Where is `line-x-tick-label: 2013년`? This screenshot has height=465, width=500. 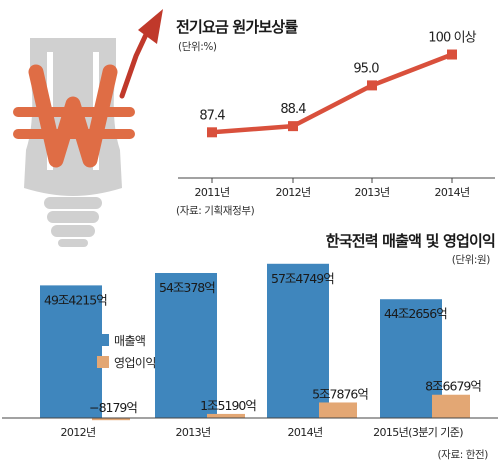
line-x-tick-label: 2013년 is located at coordinates (371, 192).